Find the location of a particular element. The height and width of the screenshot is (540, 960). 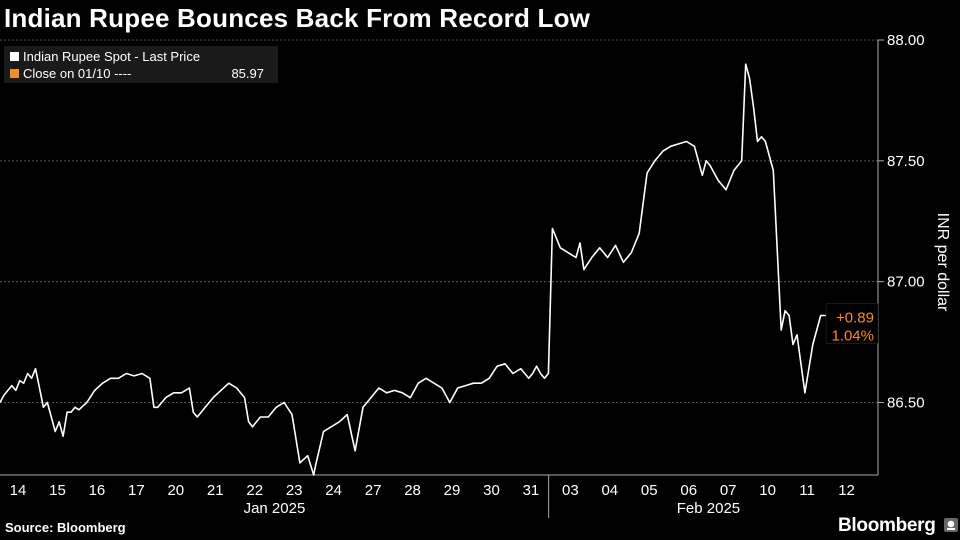

x-tick-label: 20 is located at coordinates (175, 490).